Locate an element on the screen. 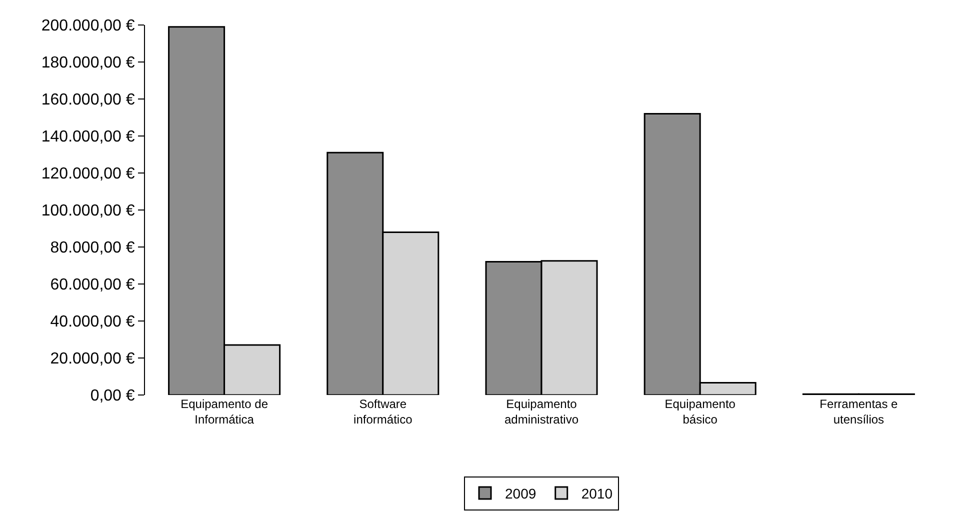 The height and width of the screenshot is (522, 958). y-tick-label: 40.000,00 € is located at coordinates (92, 322).